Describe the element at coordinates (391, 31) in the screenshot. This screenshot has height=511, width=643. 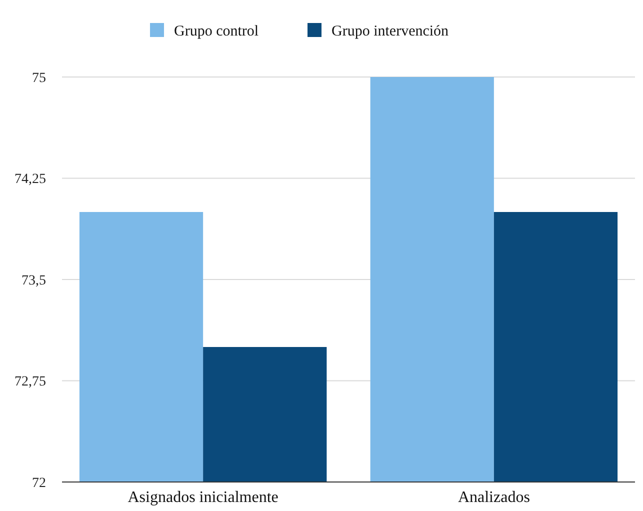
I see `legend-label: Grupo intervención` at that location.